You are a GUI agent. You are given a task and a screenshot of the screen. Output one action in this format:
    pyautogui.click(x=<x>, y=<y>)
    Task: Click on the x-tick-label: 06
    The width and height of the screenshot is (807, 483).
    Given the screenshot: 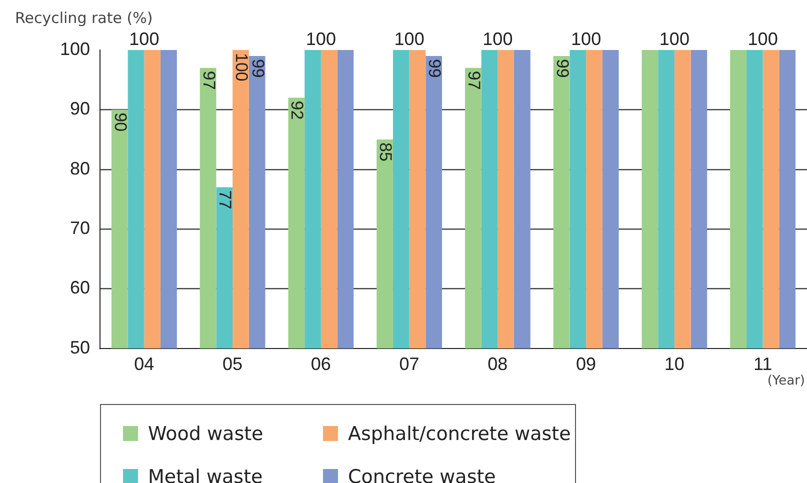 What is the action you would take?
    pyautogui.click(x=320, y=364)
    